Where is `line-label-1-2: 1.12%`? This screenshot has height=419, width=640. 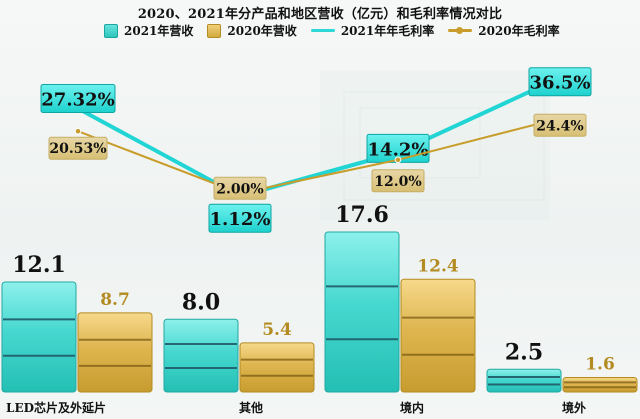 line-label-1-2: 1.12% is located at coordinates (240, 219).